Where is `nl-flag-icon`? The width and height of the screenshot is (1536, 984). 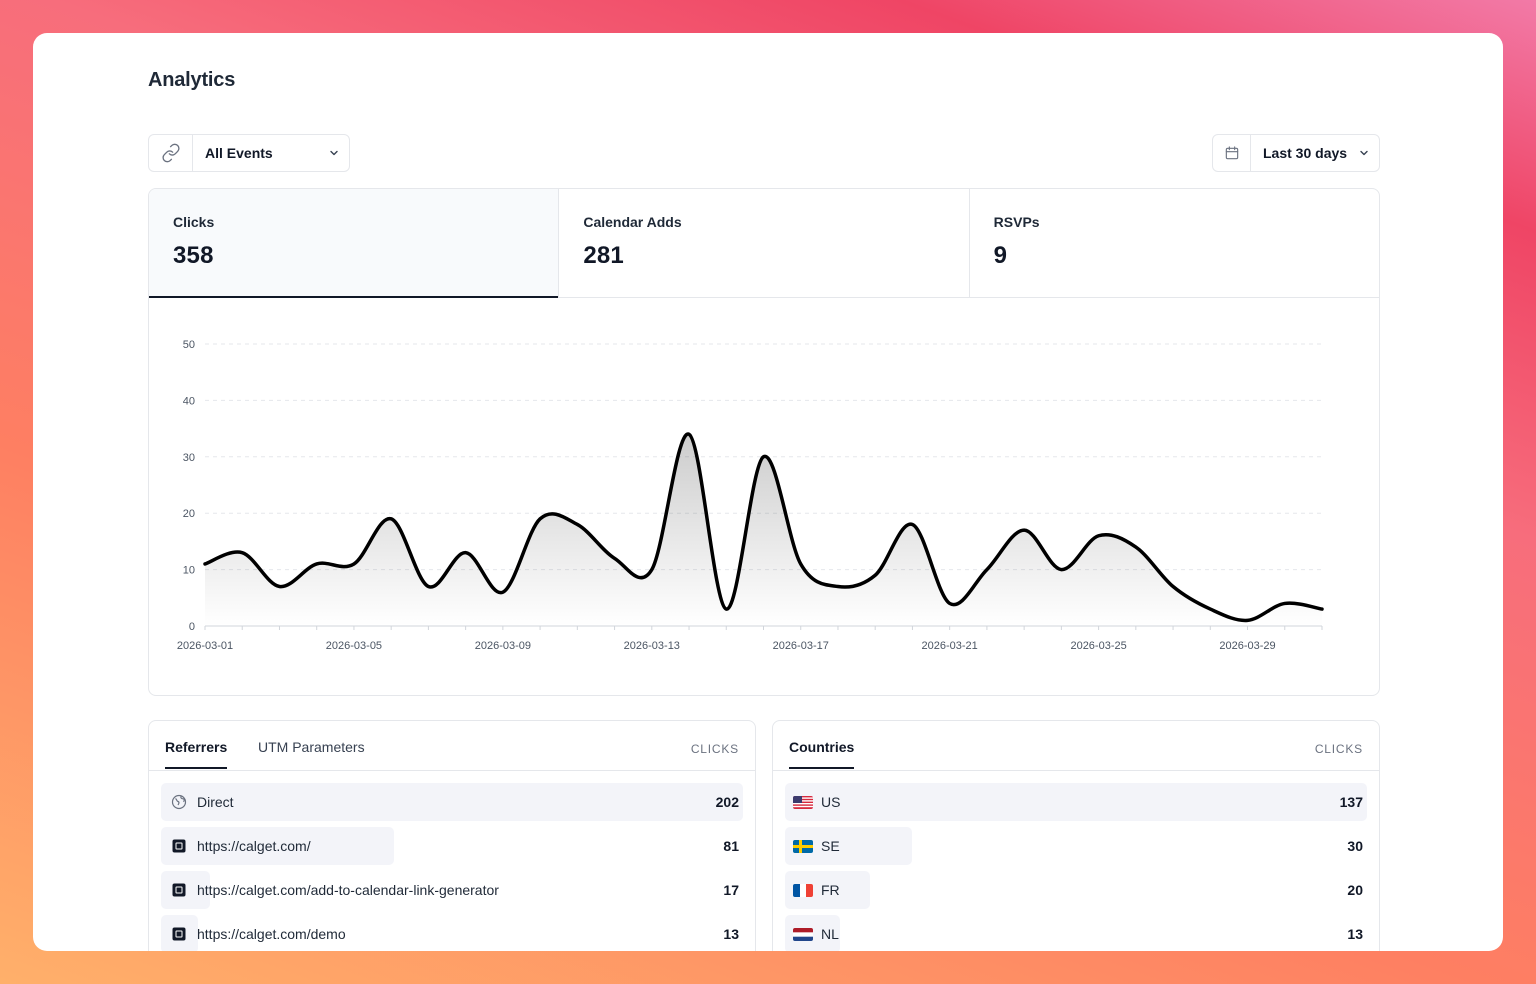 nl-flag-icon is located at coordinates (803, 934).